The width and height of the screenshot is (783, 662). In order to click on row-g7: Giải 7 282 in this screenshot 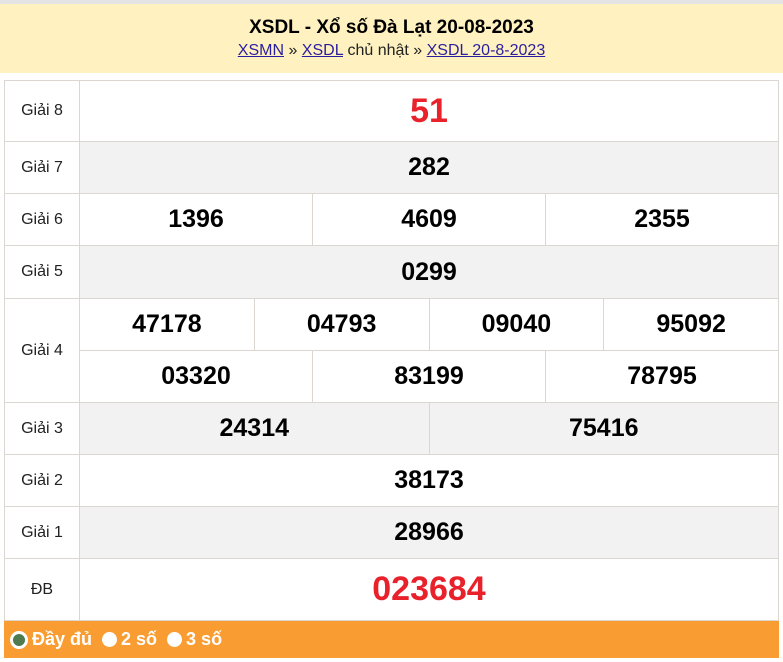, I will do `click(391, 167)`.